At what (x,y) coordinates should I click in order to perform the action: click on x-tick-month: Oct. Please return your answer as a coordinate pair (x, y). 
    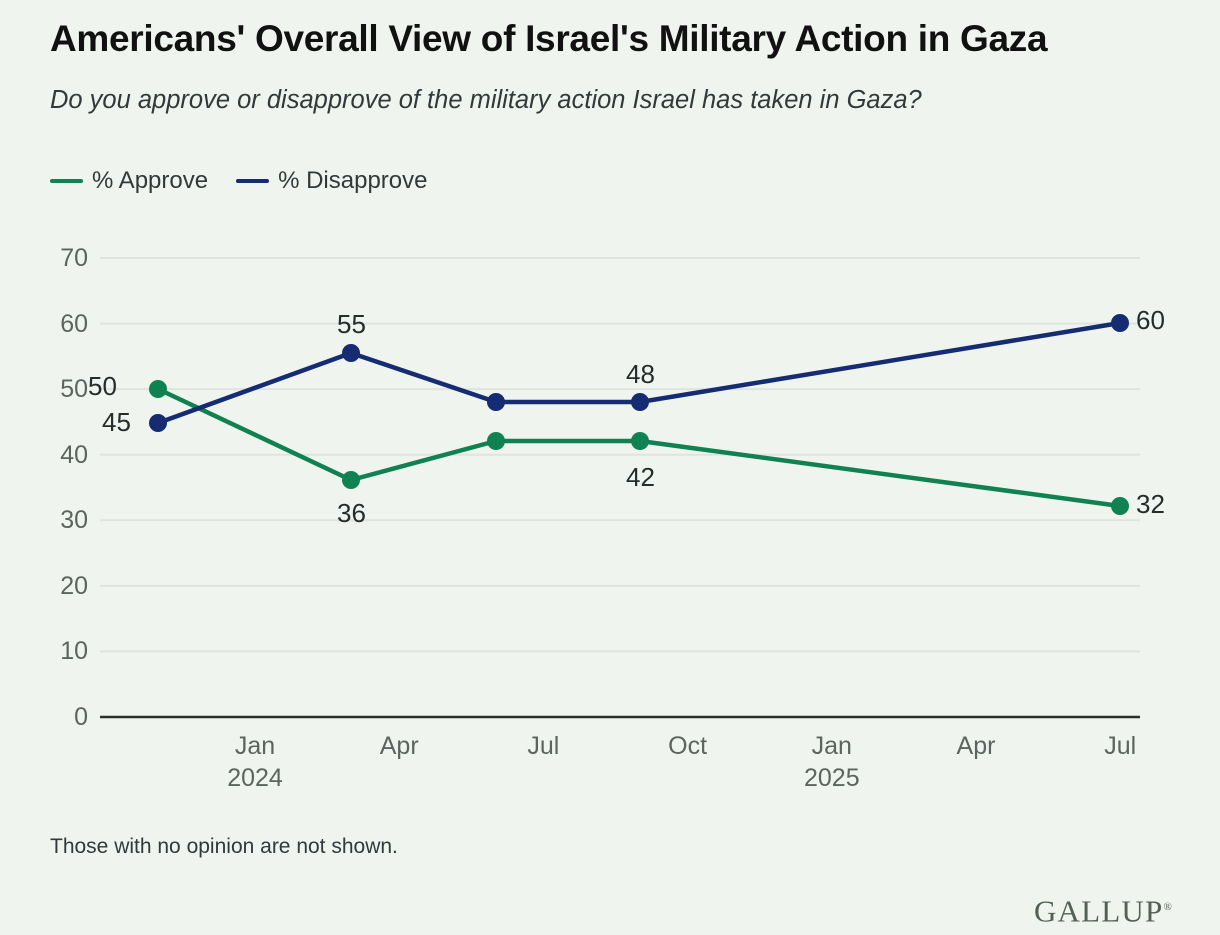
    Looking at the image, I should click on (688, 746).